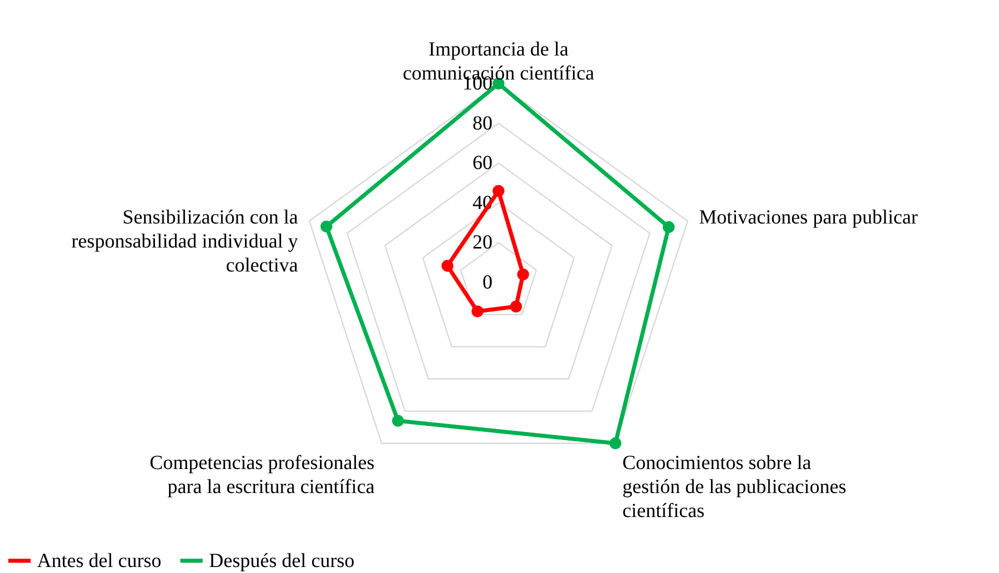 This screenshot has width=999, height=573. What do you see at coordinates (99, 561) in the screenshot?
I see `legend-label: Antes del curso` at bounding box center [99, 561].